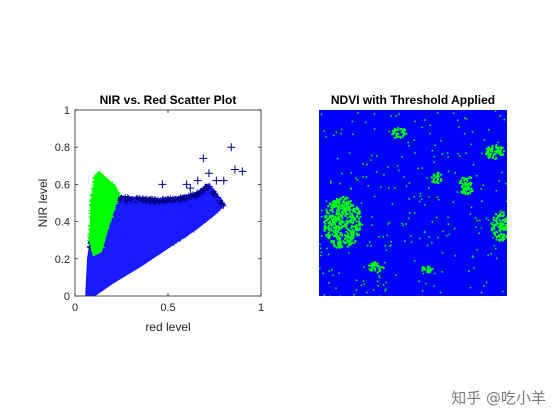  What do you see at coordinates (62, 260) in the screenshot?
I see `y-tick-label: 0.2` at bounding box center [62, 260].